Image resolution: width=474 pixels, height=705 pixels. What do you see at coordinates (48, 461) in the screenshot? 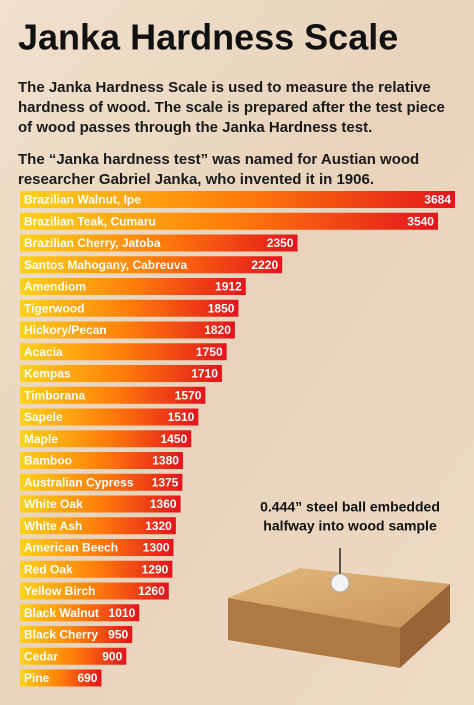
I see `bar-label: Bamboo` at bounding box center [48, 461].